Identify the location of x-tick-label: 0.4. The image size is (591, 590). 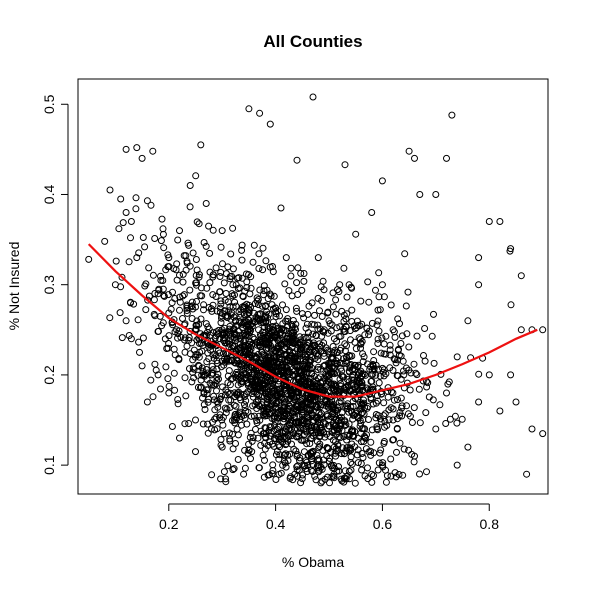
(276, 524).